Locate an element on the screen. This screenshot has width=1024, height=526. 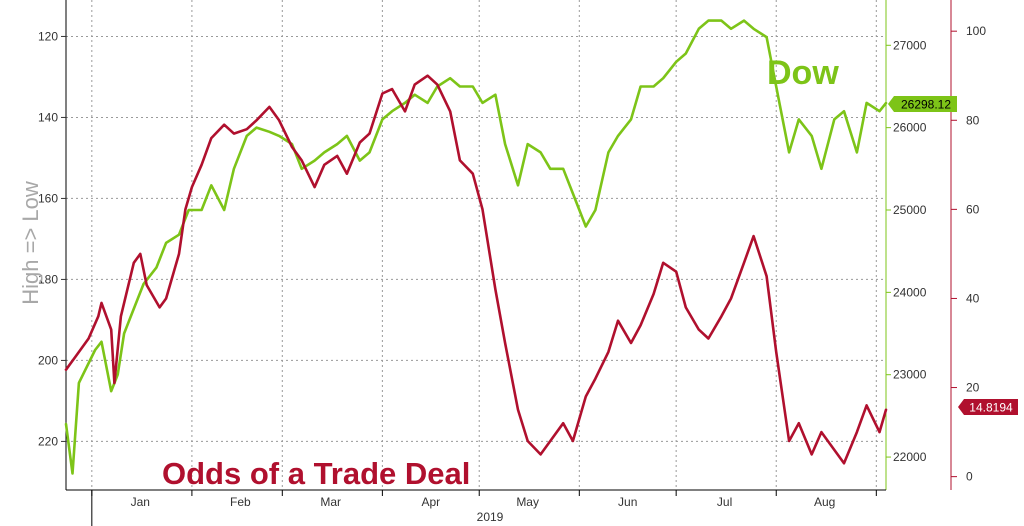
dow-tick-label: 22000 is located at coordinates (910, 457).